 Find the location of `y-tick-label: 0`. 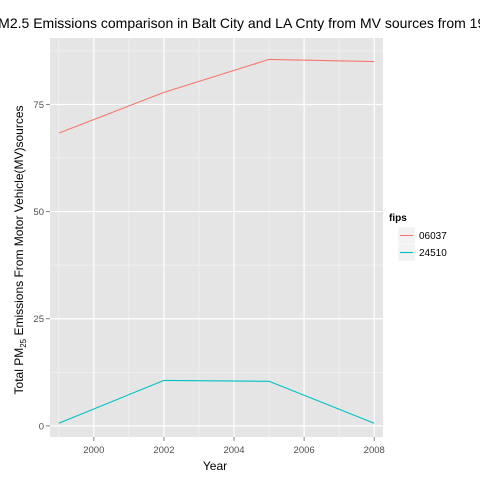

y-tick-label: 0 is located at coordinates (41, 426).